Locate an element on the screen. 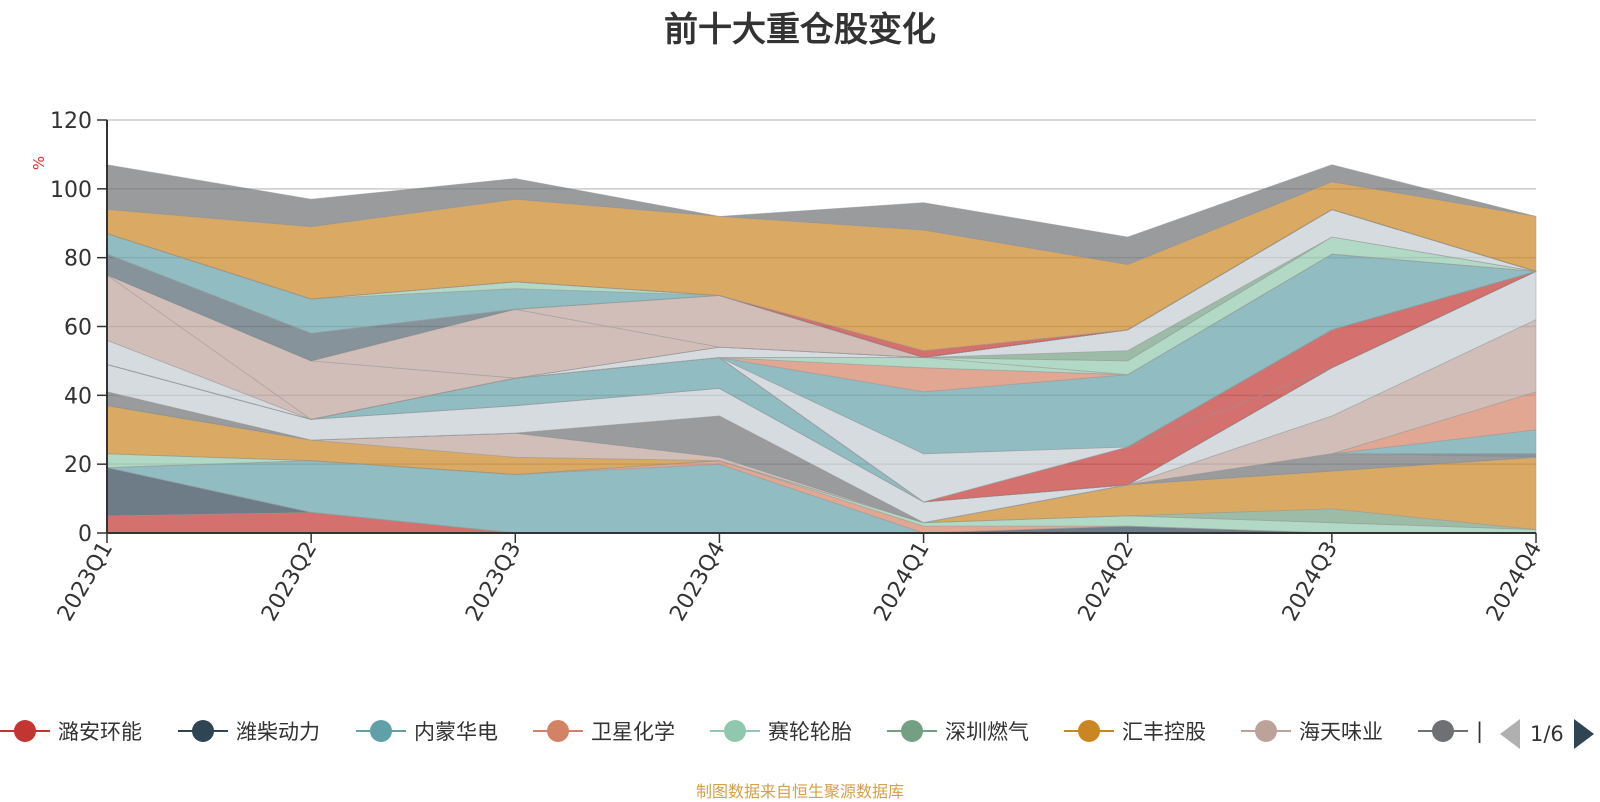 The height and width of the screenshot is (802, 1600). legend-label: 内蒙华电 is located at coordinates (456, 732).